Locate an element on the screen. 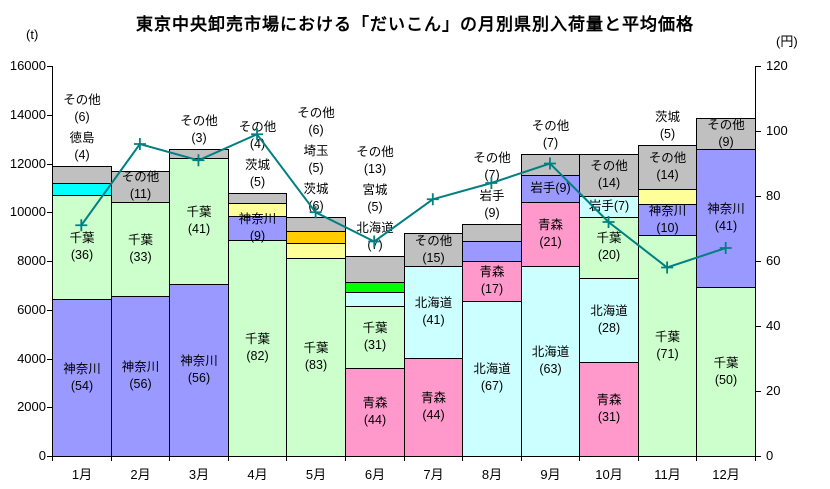 The height and width of the screenshot is (489, 830). x-axis-label: 2月 is located at coordinates (140, 474).